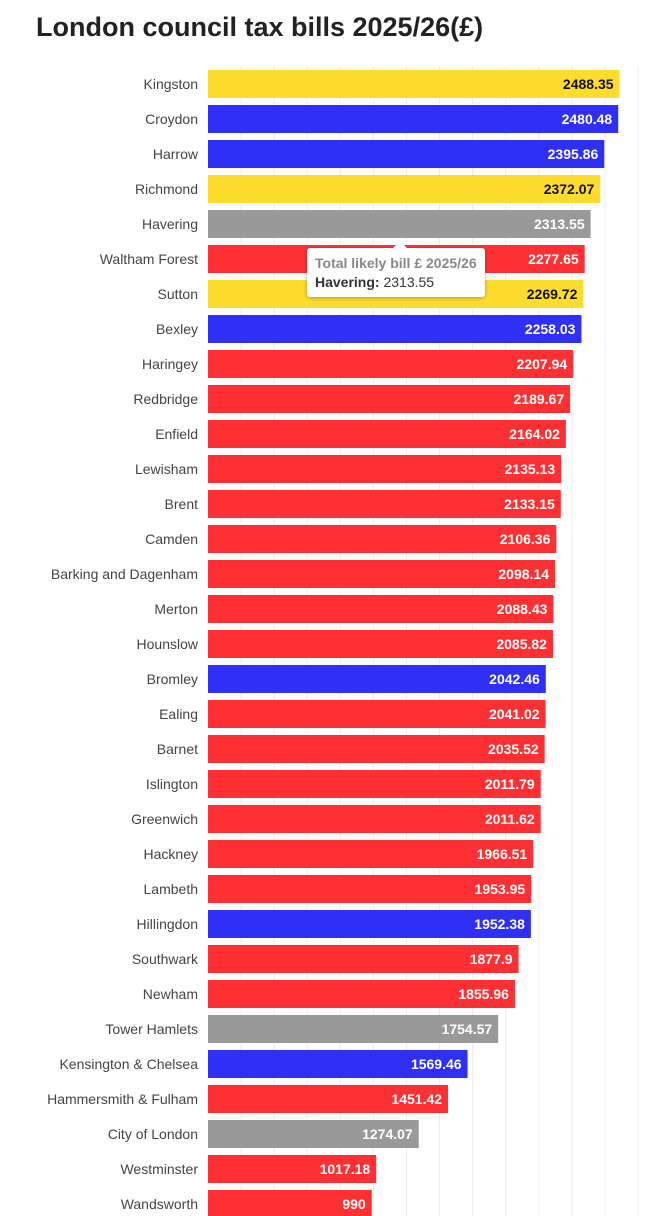 This screenshot has width=655, height=1216. What do you see at coordinates (569, 189) in the screenshot?
I see `data-label: 2372.07` at bounding box center [569, 189].